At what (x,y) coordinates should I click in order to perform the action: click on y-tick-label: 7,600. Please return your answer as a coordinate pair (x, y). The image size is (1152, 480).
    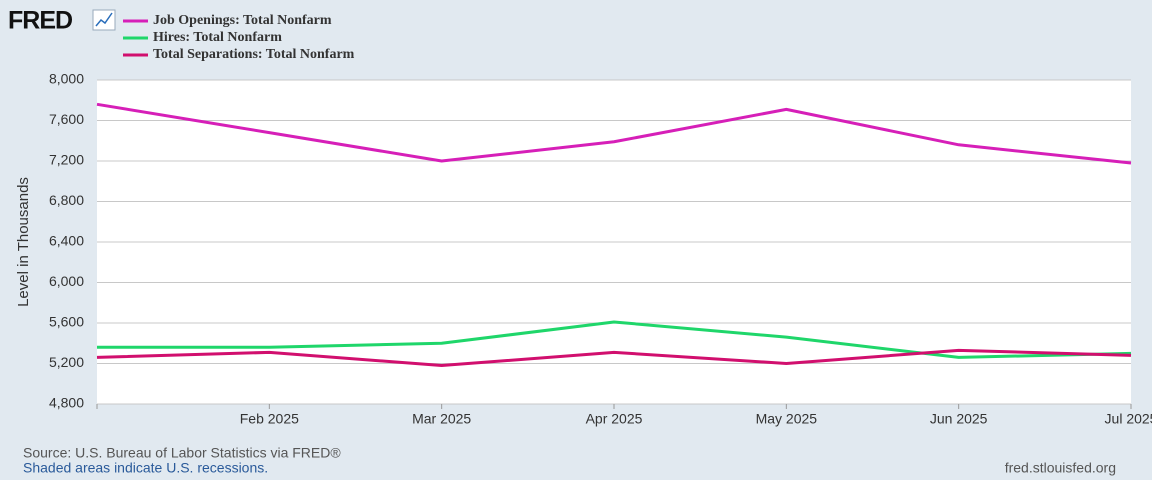
    Looking at the image, I should click on (66, 119).